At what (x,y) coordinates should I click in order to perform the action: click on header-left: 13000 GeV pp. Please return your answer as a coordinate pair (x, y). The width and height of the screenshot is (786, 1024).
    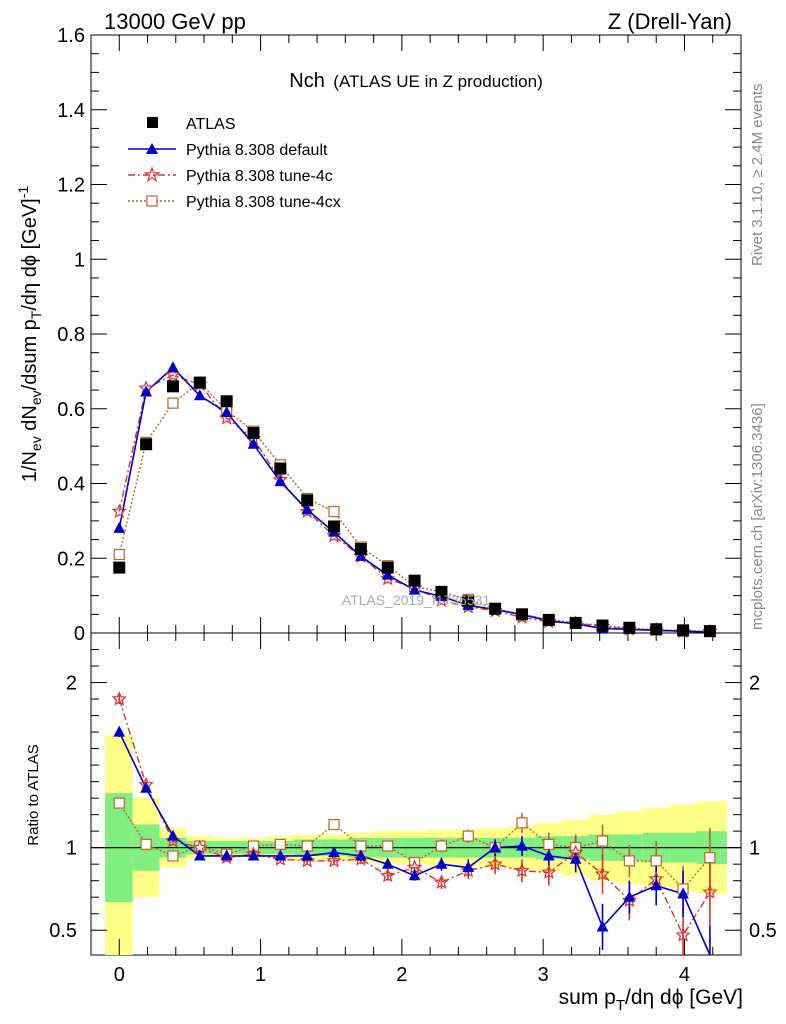
    Looking at the image, I should click on (175, 21).